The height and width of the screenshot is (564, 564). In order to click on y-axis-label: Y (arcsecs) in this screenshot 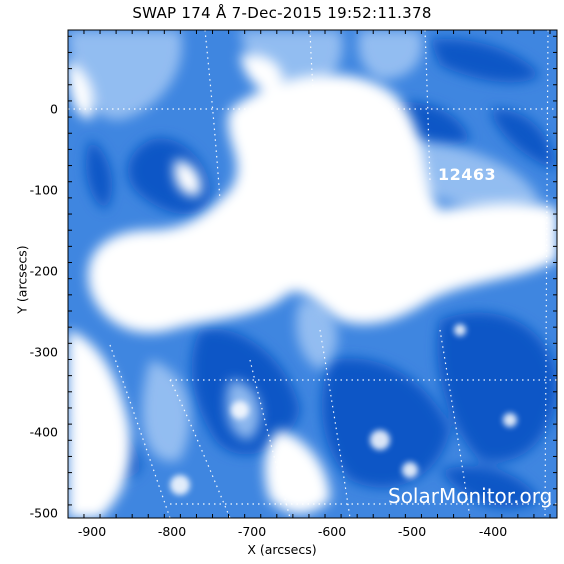, I will do `click(22, 279)`.